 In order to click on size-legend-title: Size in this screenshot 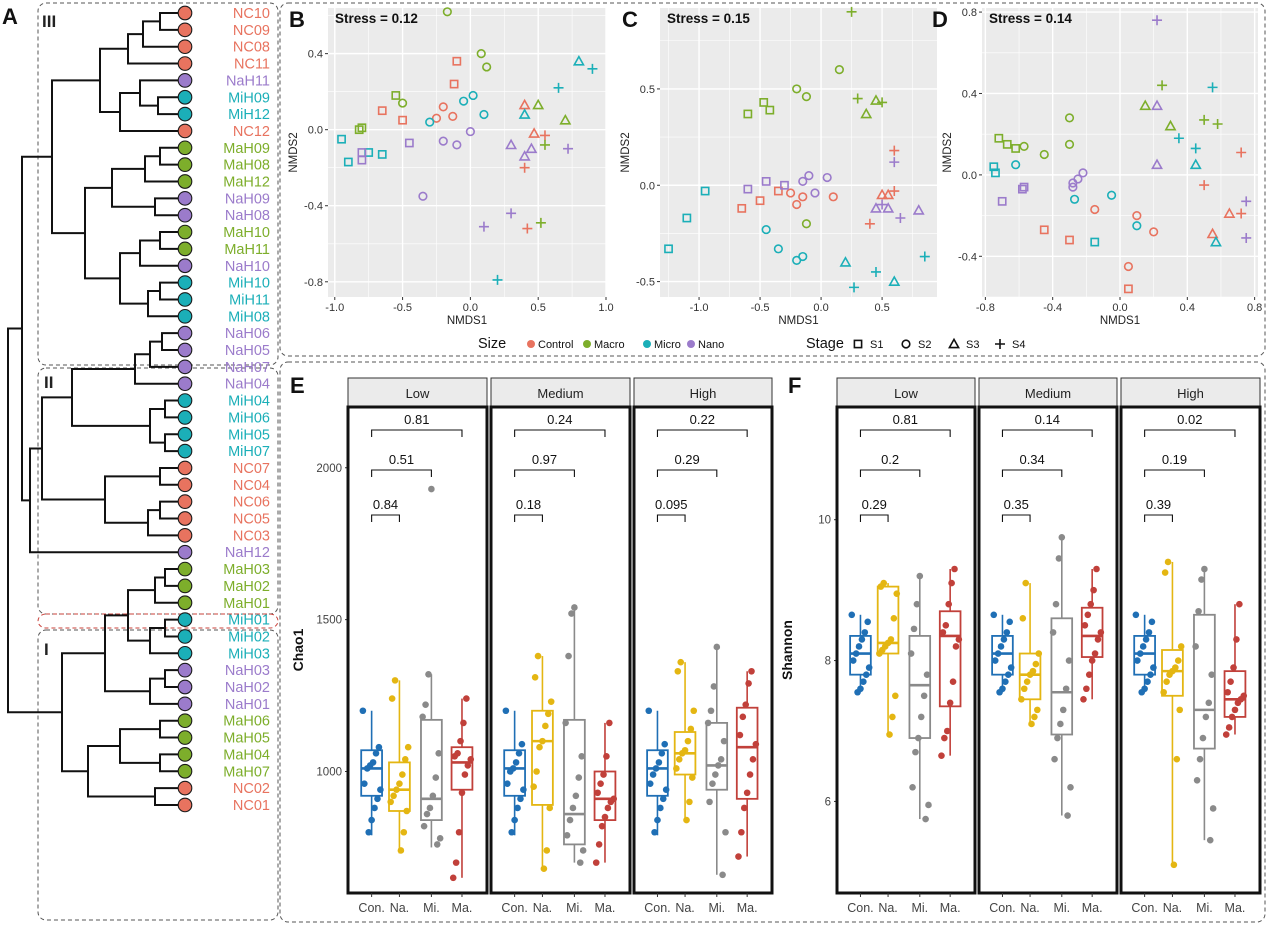, I will do `click(492, 344)`.